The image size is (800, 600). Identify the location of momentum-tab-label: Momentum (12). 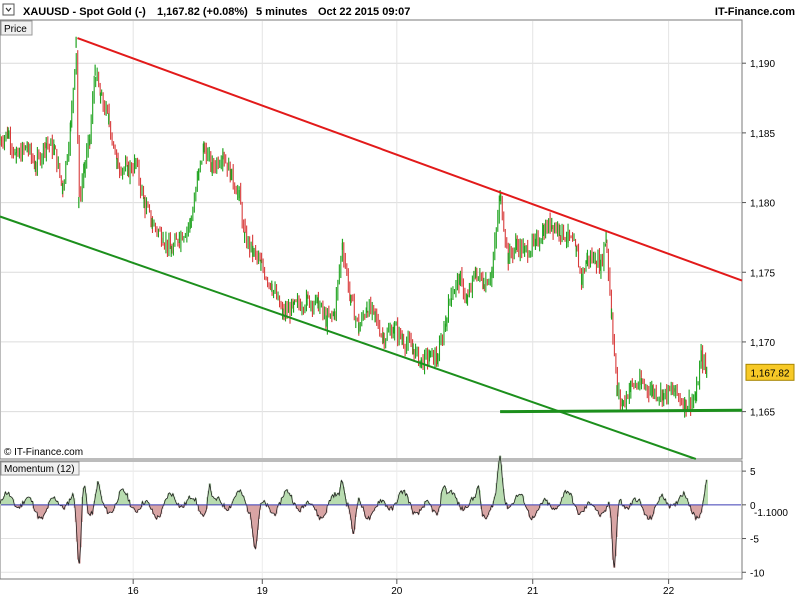
(39, 469).